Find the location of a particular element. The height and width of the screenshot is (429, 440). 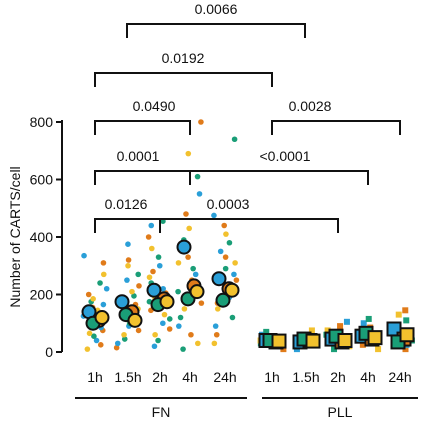

p-value-label: 0.0192 is located at coordinates (183, 58).